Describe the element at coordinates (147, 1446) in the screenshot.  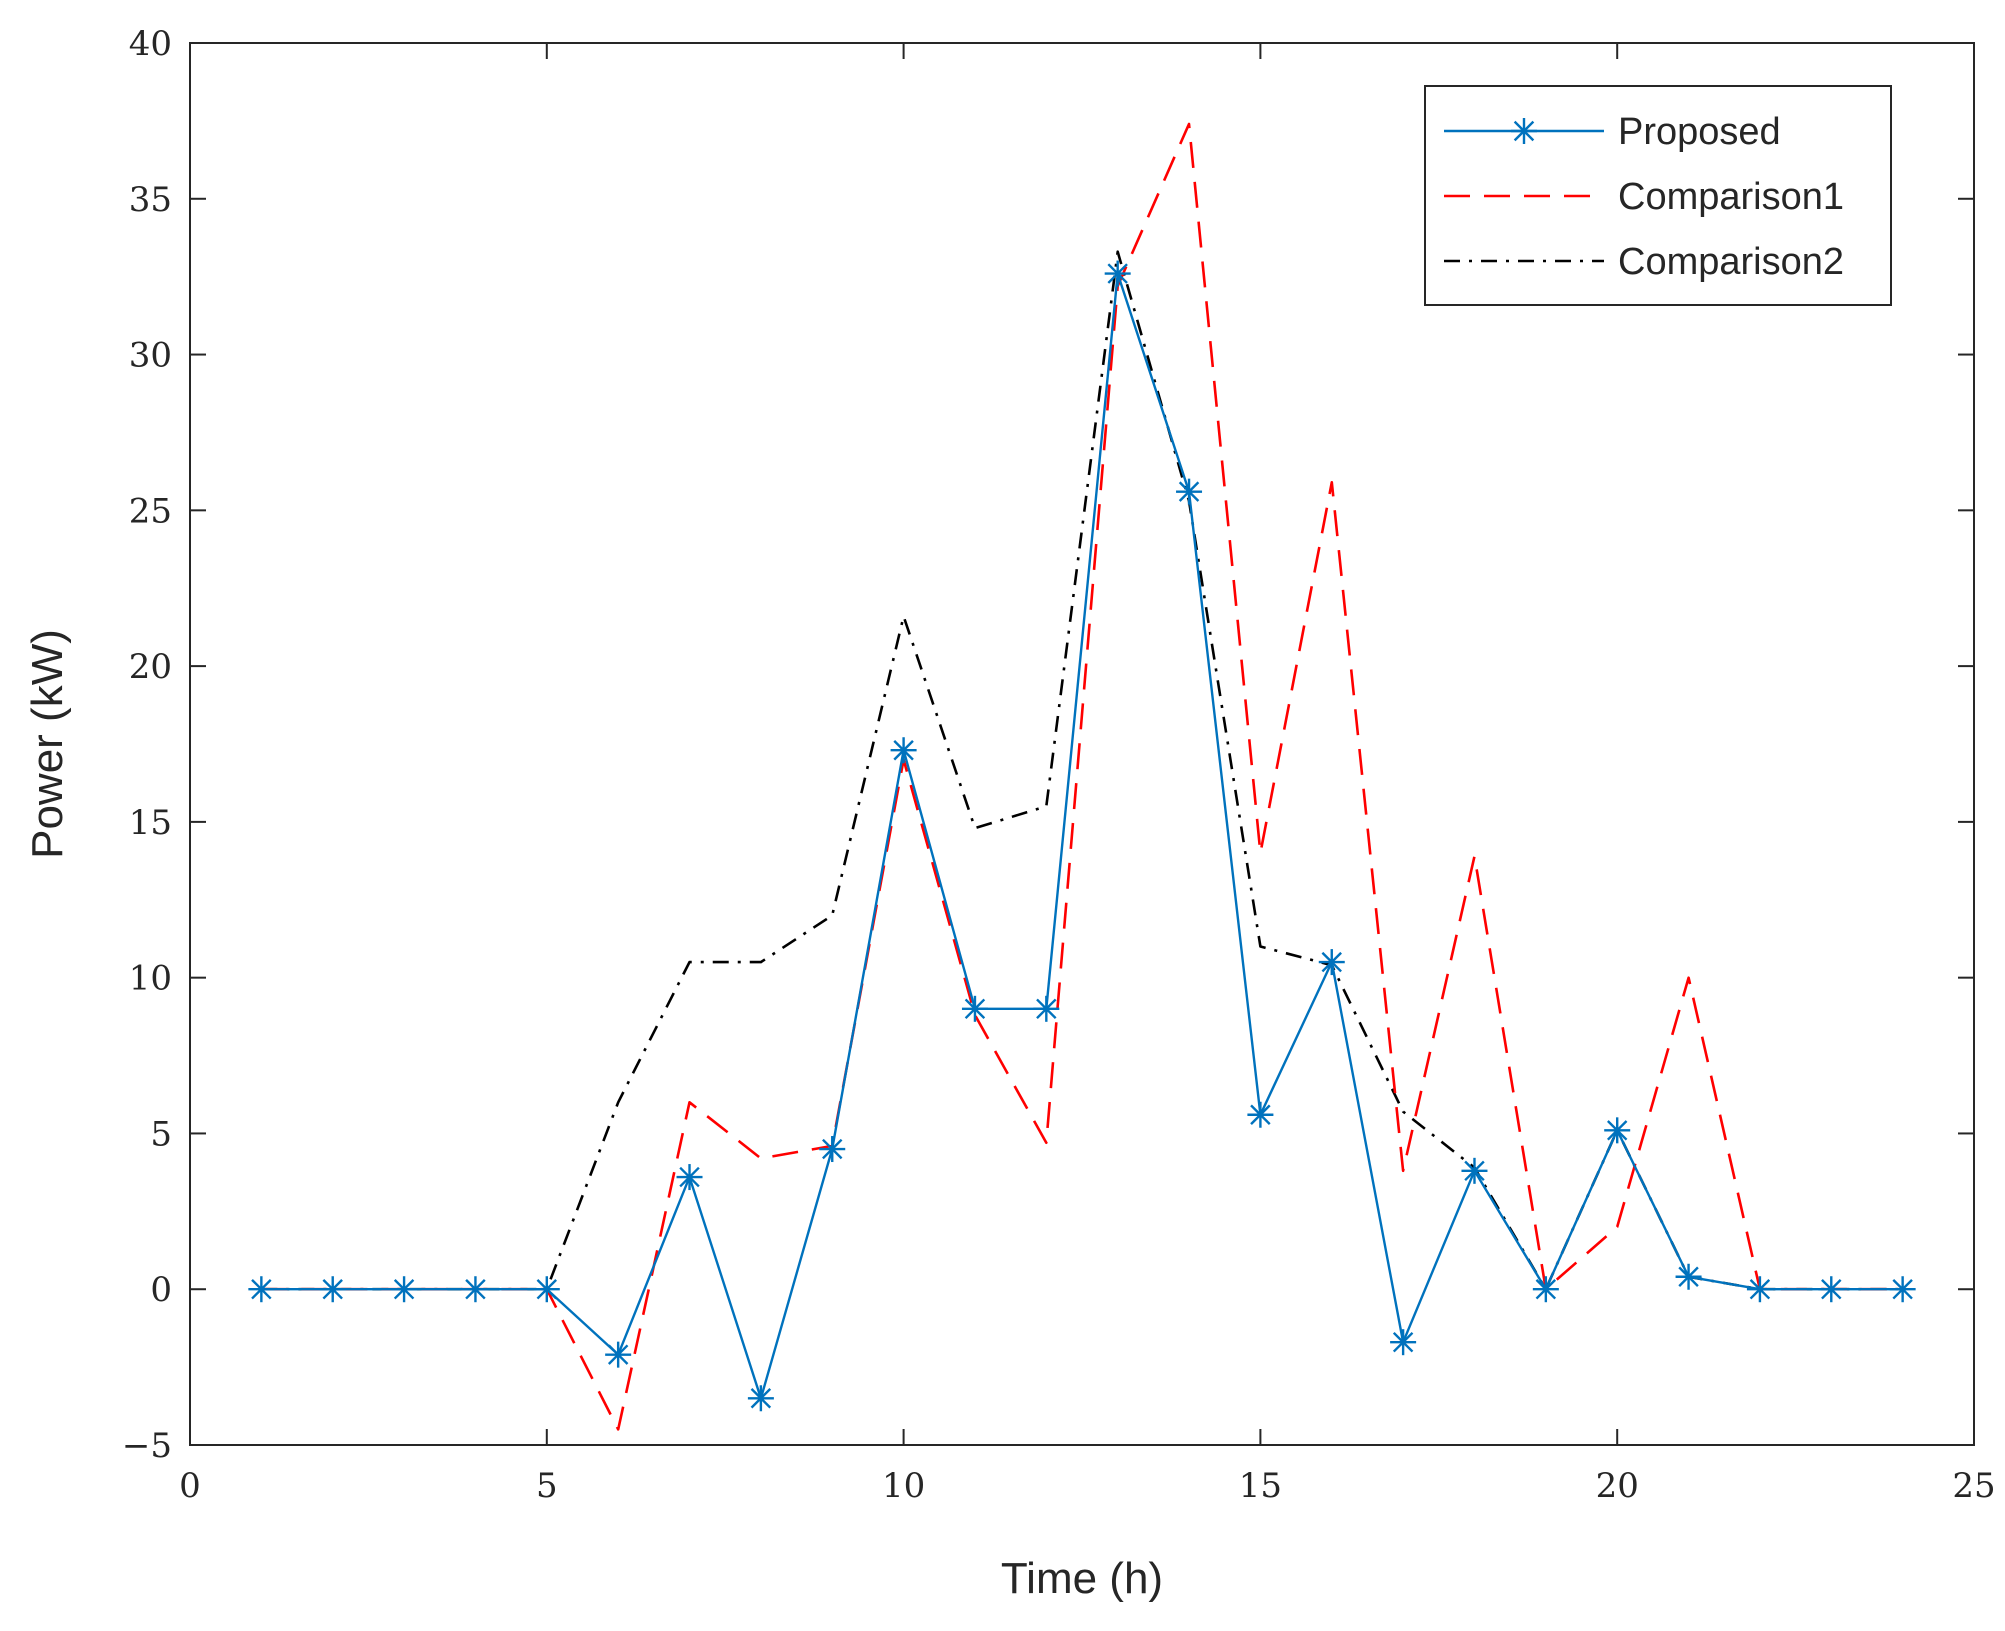
I see `y-tick-label: −5` at that location.